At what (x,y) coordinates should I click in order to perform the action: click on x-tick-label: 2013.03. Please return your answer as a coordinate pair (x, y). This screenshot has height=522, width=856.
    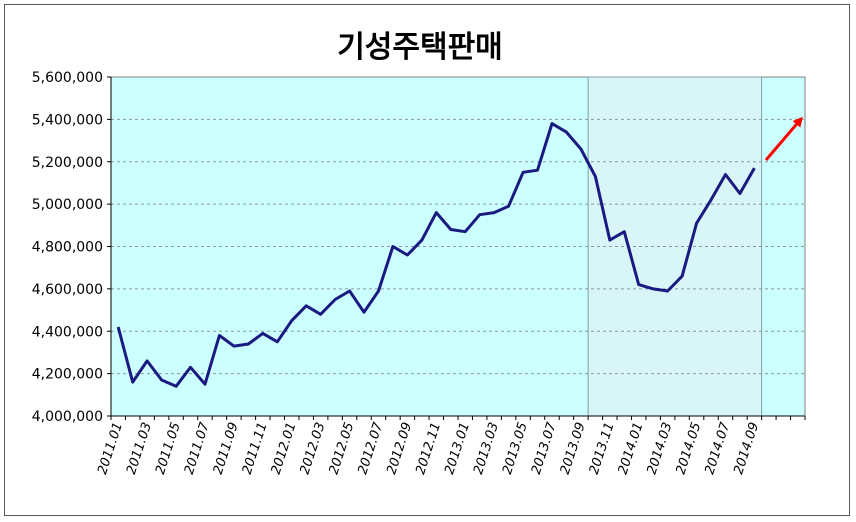
    Looking at the image, I should click on (486, 449).